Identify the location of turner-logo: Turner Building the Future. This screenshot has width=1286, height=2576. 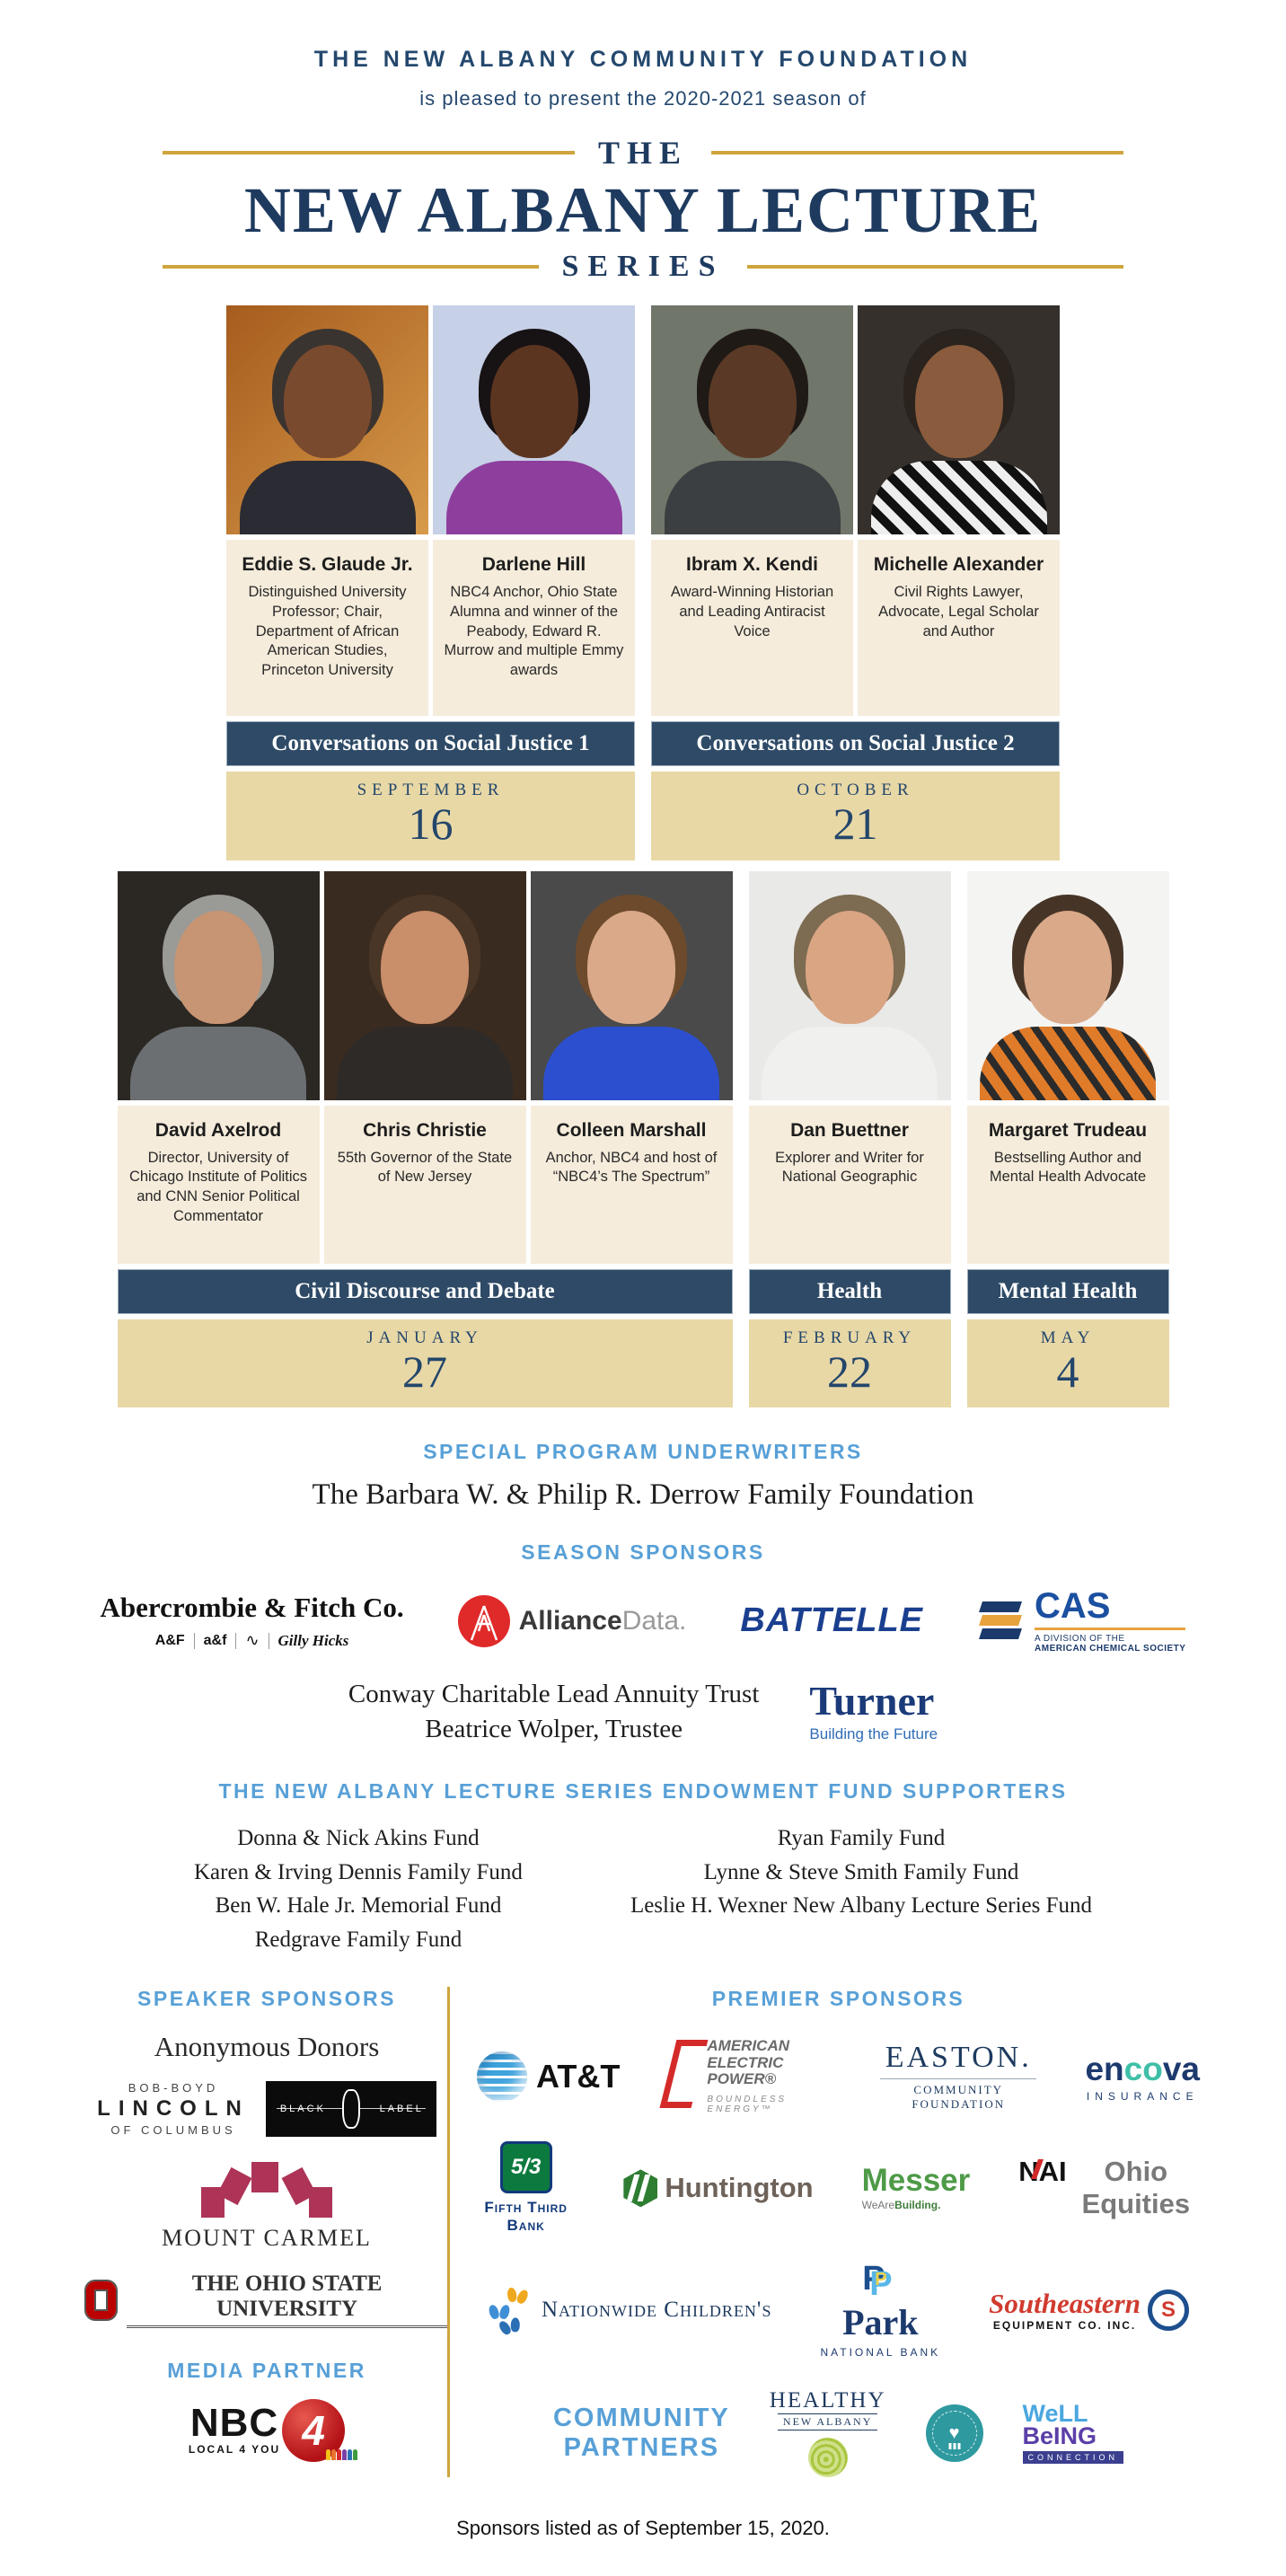
(873, 1712).